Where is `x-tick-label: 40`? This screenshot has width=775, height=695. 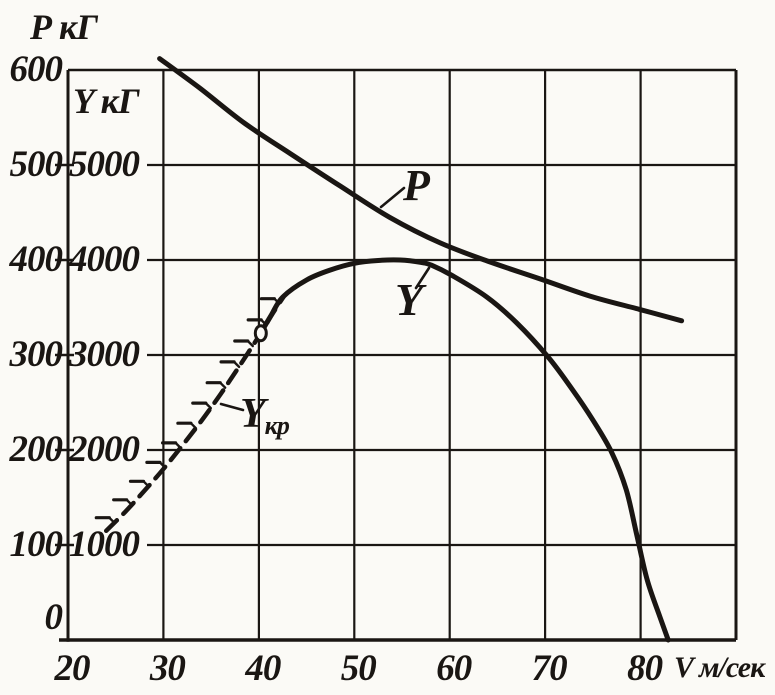 x-tick-label: 40 is located at coordinates (263, 668).